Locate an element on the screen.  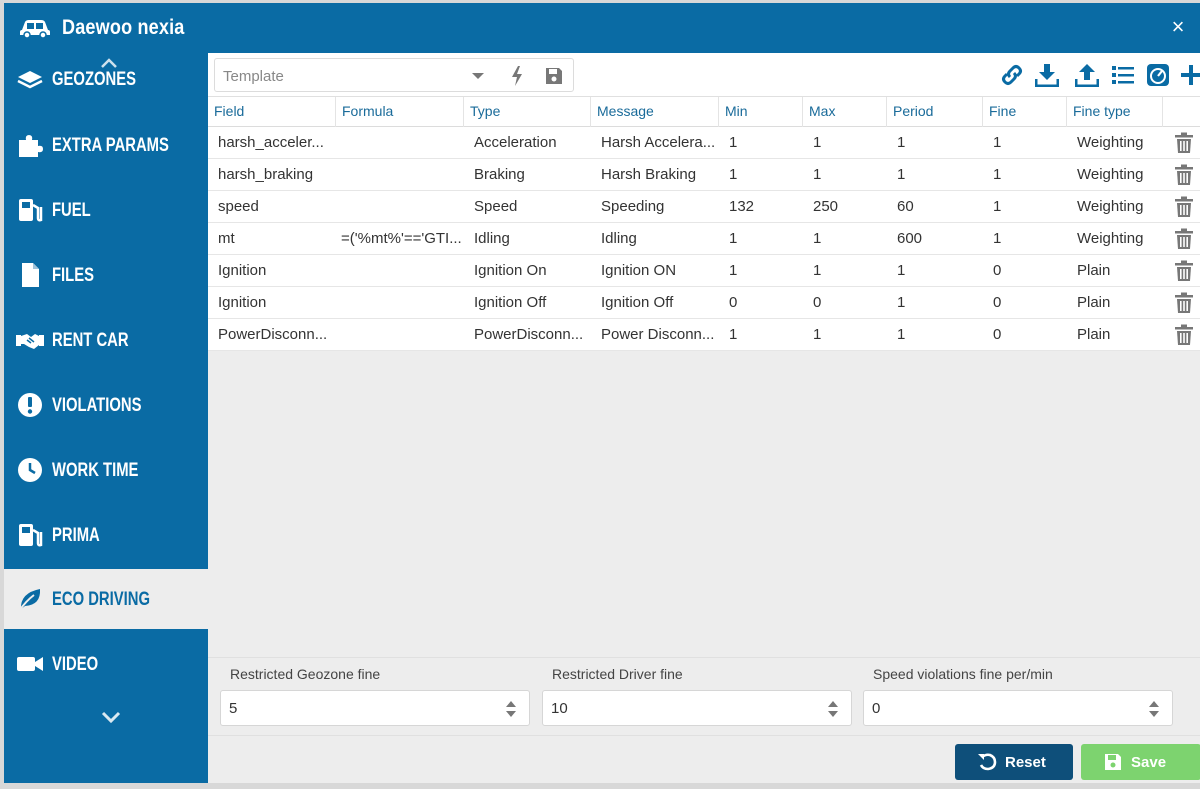
cell-max: 0 is located at coordinates (817, 302).